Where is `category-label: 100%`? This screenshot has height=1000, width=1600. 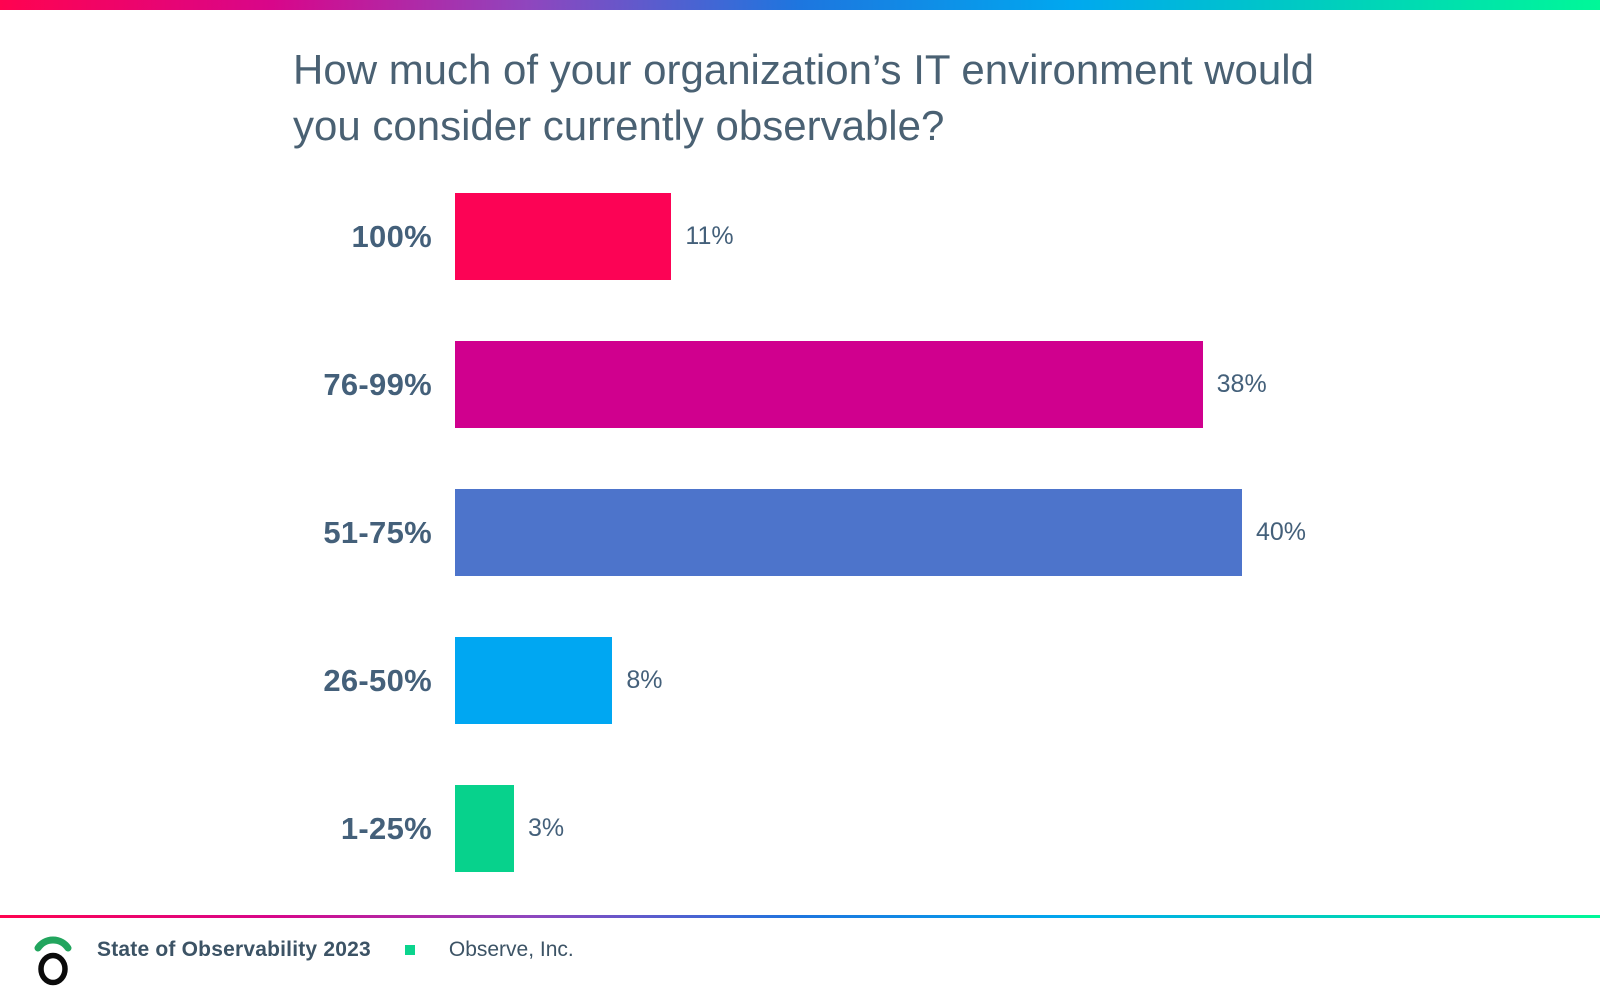 category-label: 100% is located at coordinates (391, 236).